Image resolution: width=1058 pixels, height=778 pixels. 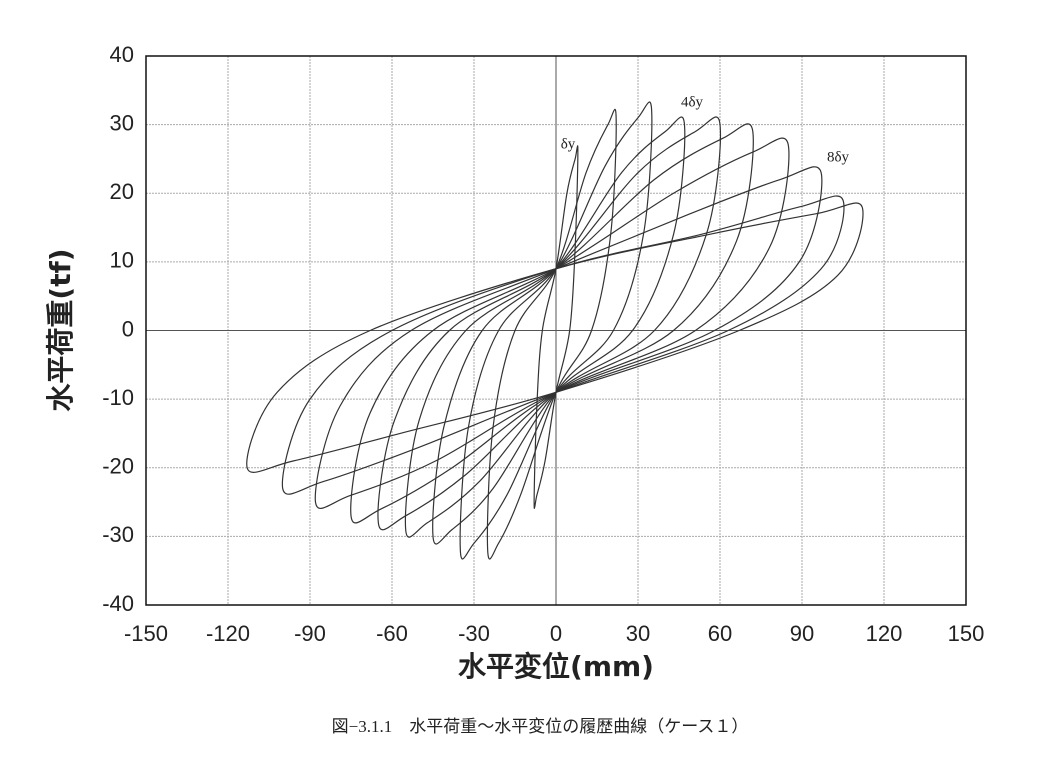 What do you see at coordinates (474, 633) in the screenshot?
I see `x-tick-label: -30` at bounding box center [474, 633].